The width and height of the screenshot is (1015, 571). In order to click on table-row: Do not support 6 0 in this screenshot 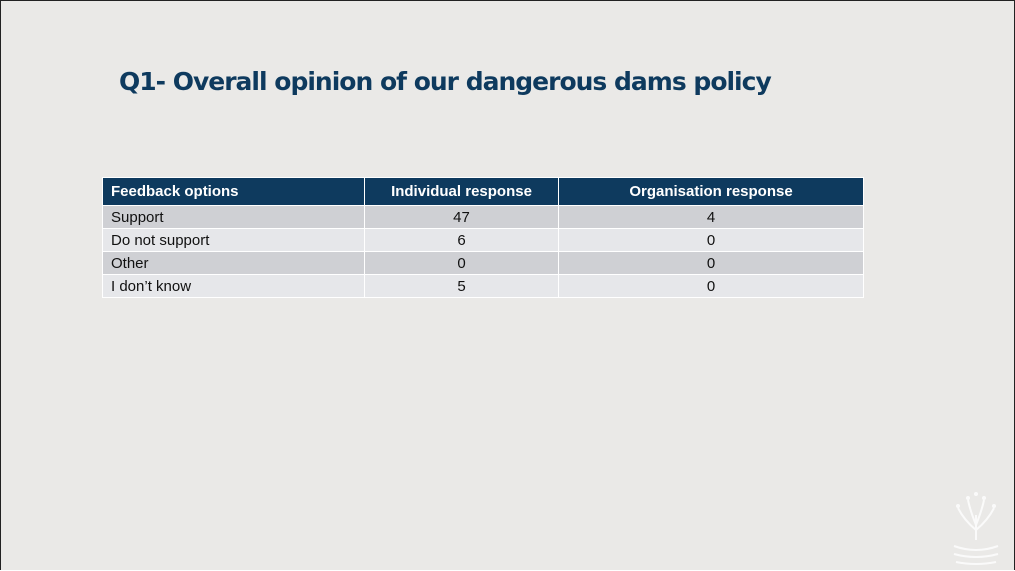, I will do `click(483, 240)`.